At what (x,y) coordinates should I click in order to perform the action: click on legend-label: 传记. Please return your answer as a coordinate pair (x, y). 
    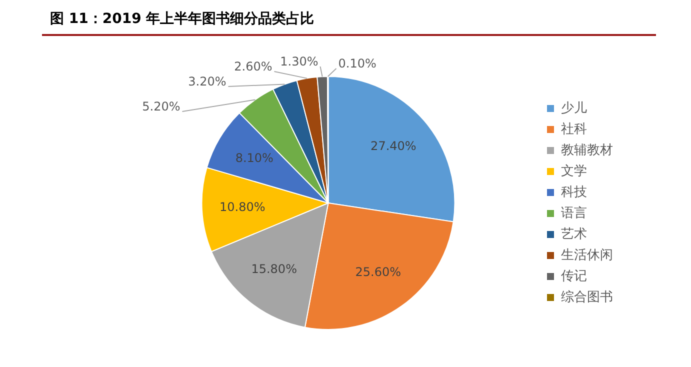
    Looking at the image, I should click on (574, 276).